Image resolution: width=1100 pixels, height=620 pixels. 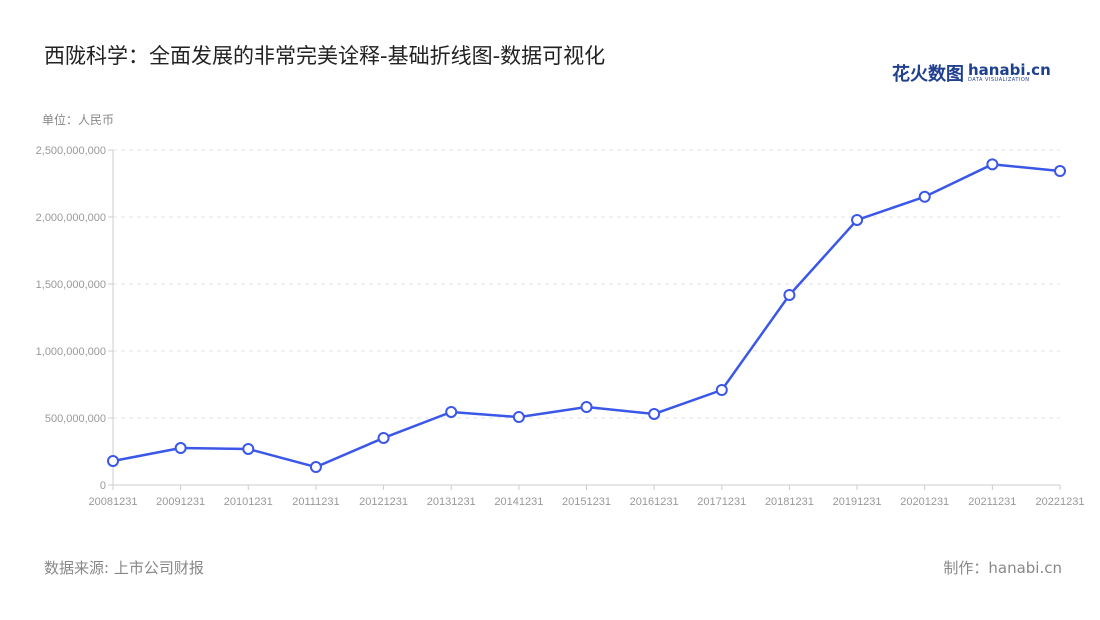 I want to click on x-tick-label: 20211231, so click(x=992, y=502).